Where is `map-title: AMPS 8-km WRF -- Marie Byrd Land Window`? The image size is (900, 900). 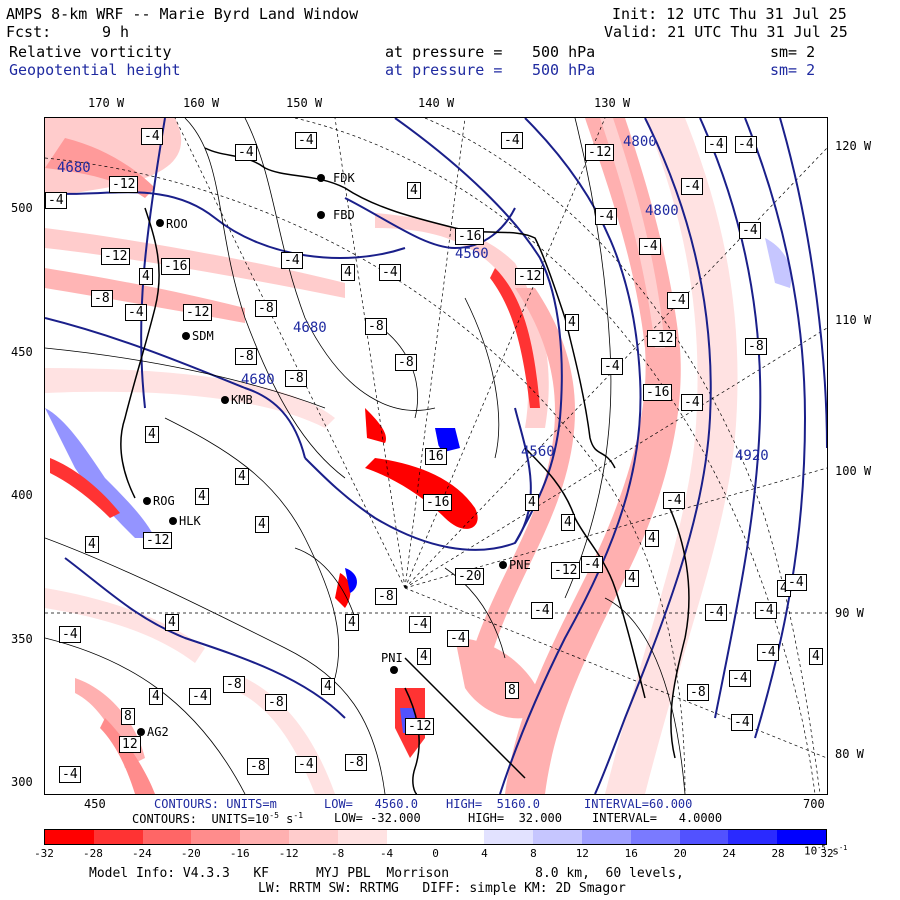
map-title: AMPS 8-km WRF -- Marie Byrd Land Window is located at coordinates (182, 14).